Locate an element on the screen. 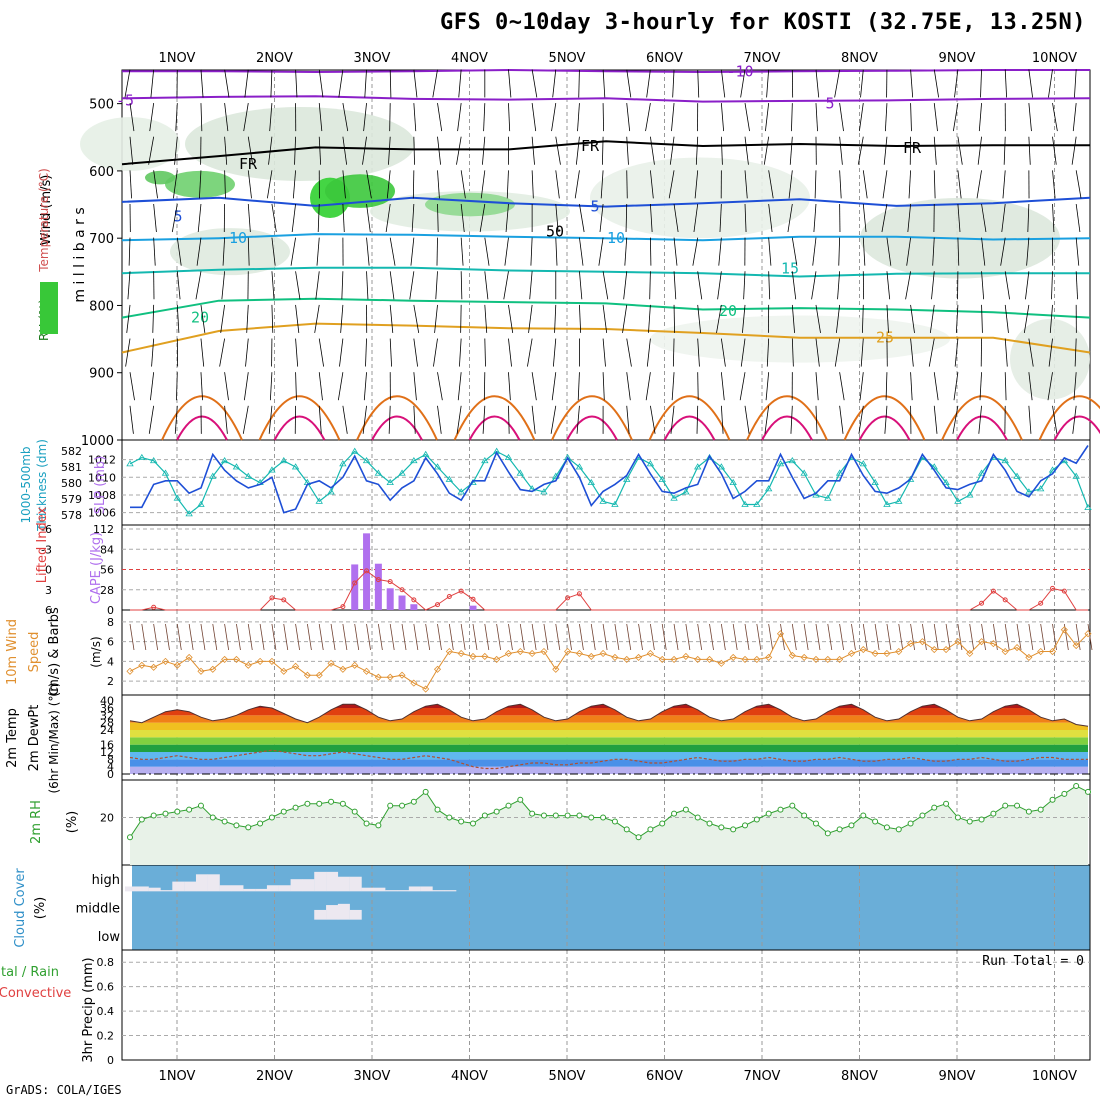  contour-label: 20 is located at coordinates (728, 311).